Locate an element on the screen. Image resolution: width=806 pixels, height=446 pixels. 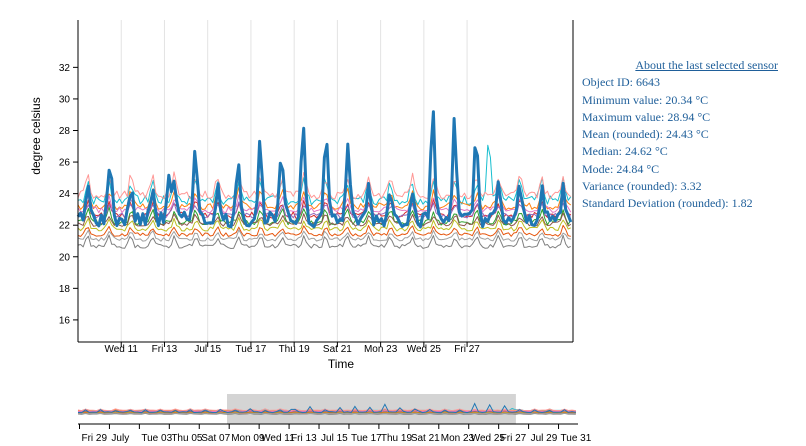
y-axis-title: degree celsius is located at coordinates (36, 135).